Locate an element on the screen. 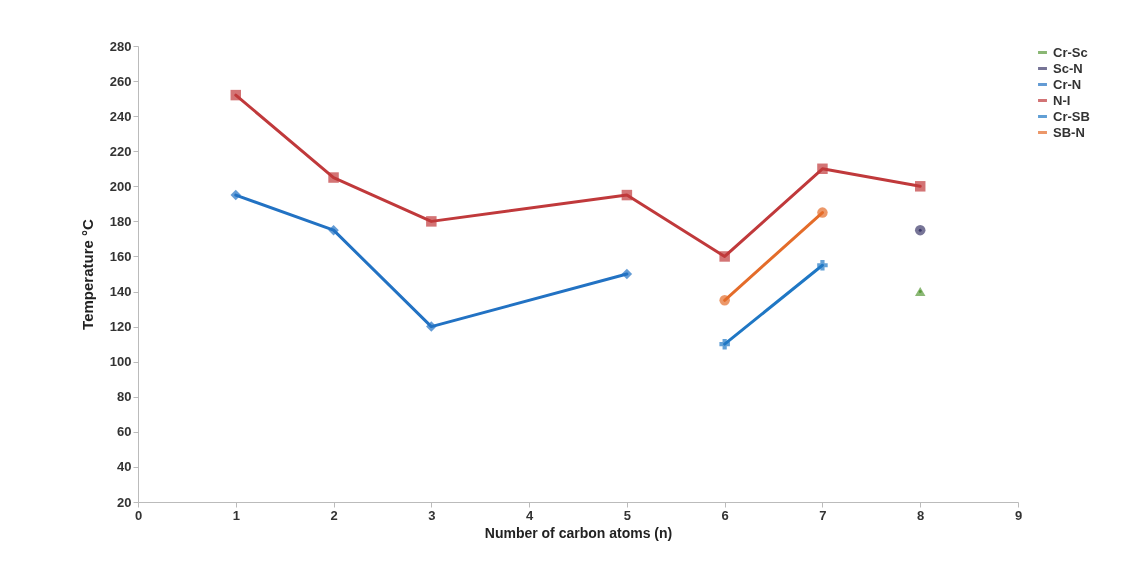 This screenshot has height=578, width=1124. x-tick-label: 2 is located at coordinates (334, 515).